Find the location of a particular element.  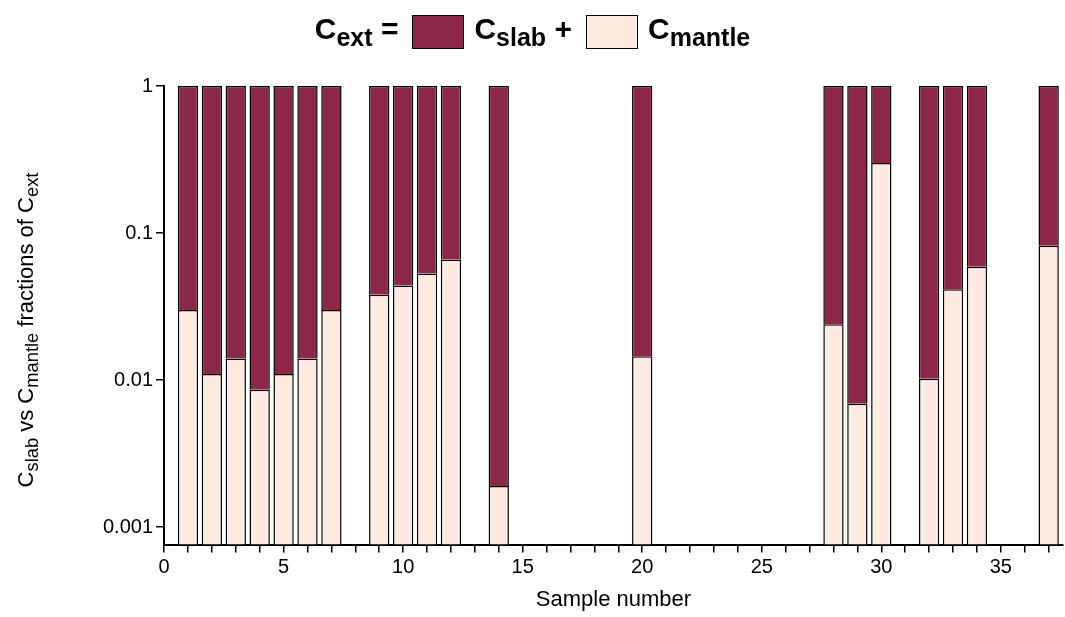

x-axis-title: Sample number is located at coordinates (613, 598).